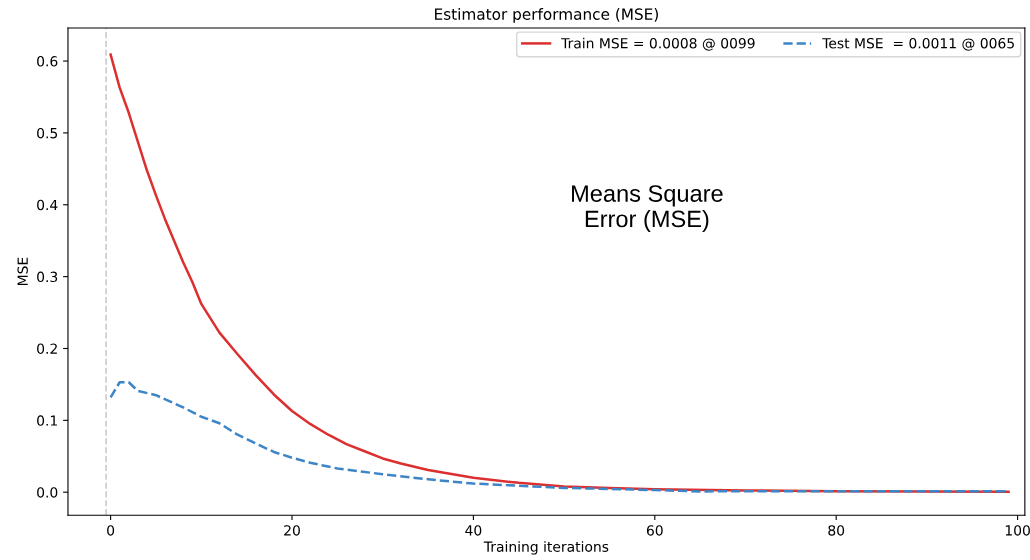  I want to click on y-tick-label: 0.6, so click(47, 61).